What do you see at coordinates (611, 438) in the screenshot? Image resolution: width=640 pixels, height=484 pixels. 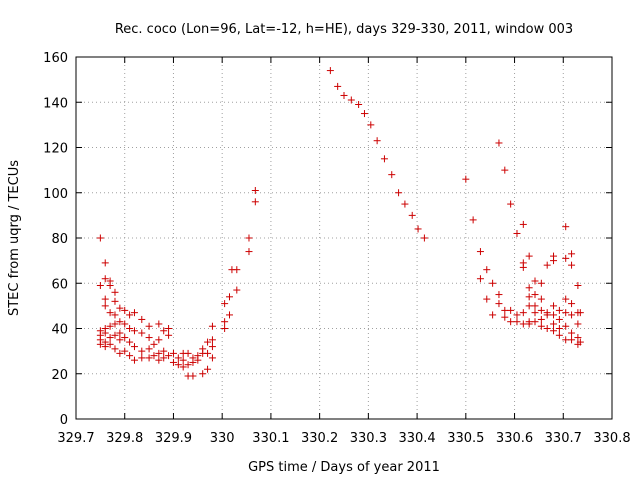 I see `x-tick-label: 330.8` at bounding box center [611, 438].